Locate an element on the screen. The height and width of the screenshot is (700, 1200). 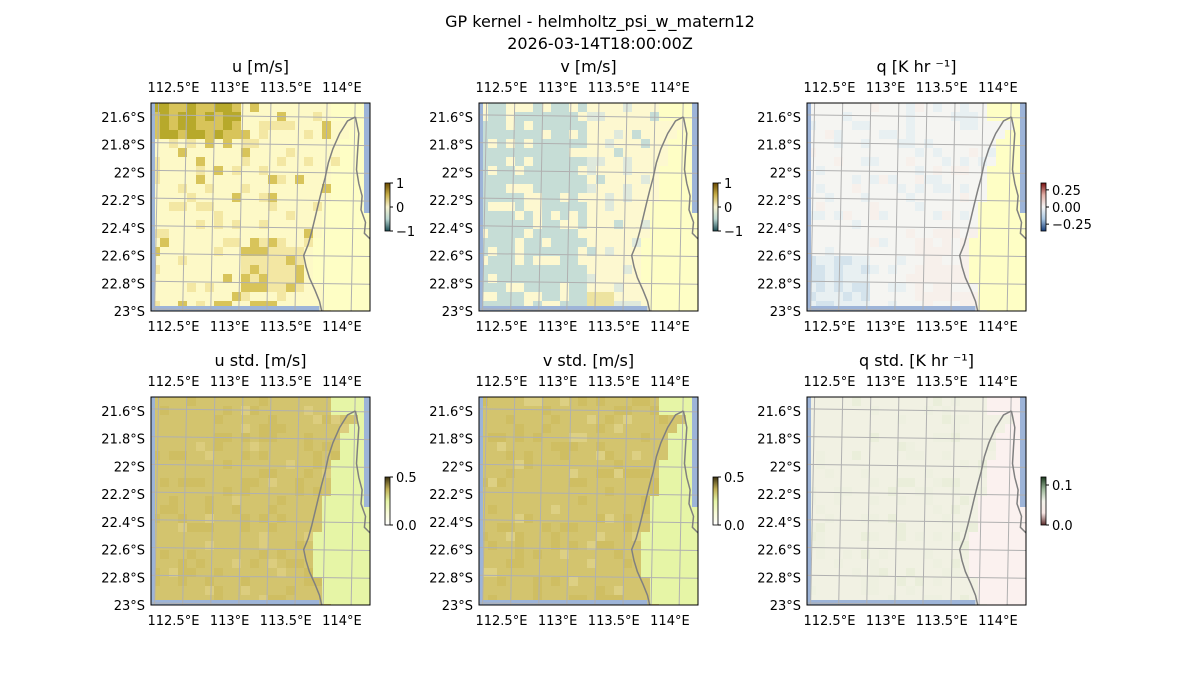
panel-title: u std. [m/s] is located at coordinates (261, 360).